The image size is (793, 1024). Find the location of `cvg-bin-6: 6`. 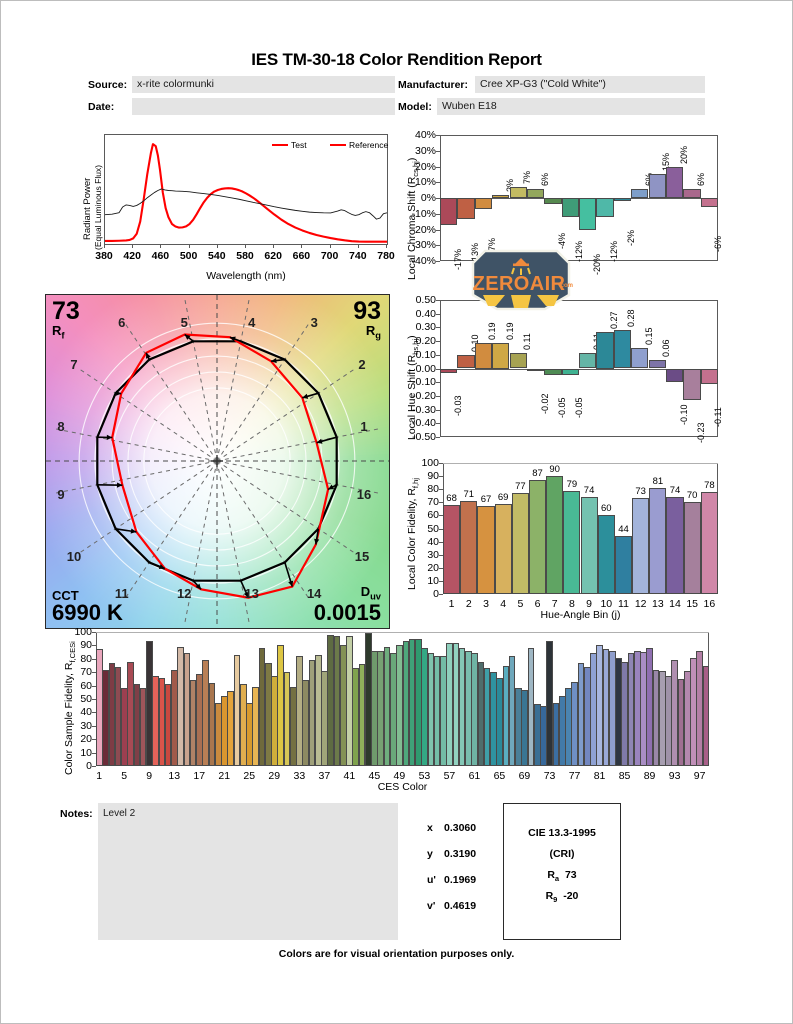

cvg-bin-6: 6 is located at coordinates (122, 322).